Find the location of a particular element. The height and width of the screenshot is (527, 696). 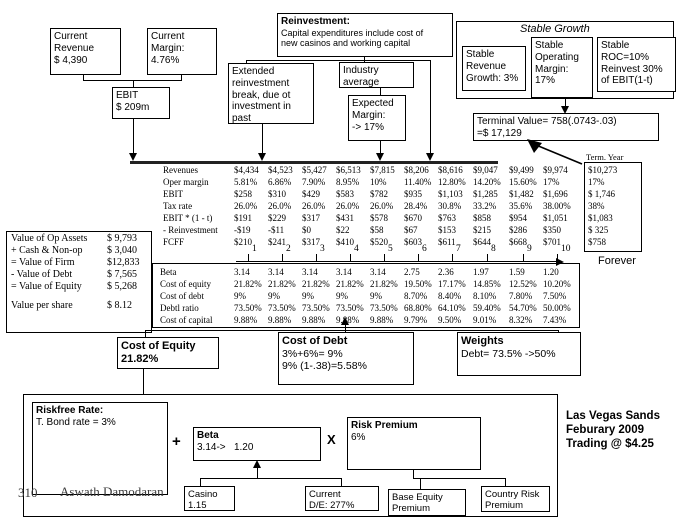

timeline is located at coordinates (397, 262).